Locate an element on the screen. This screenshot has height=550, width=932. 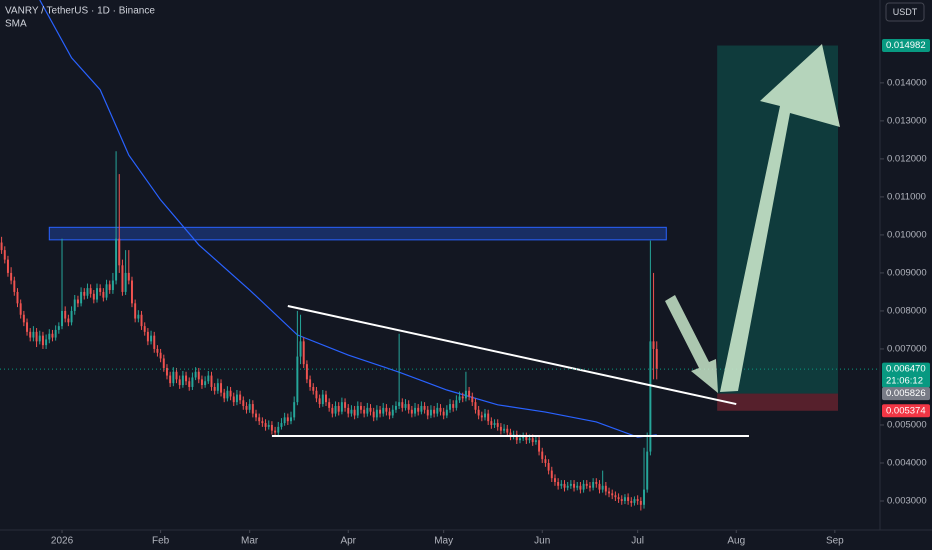
currency-label: USDT is located at coordinates (905, 12).